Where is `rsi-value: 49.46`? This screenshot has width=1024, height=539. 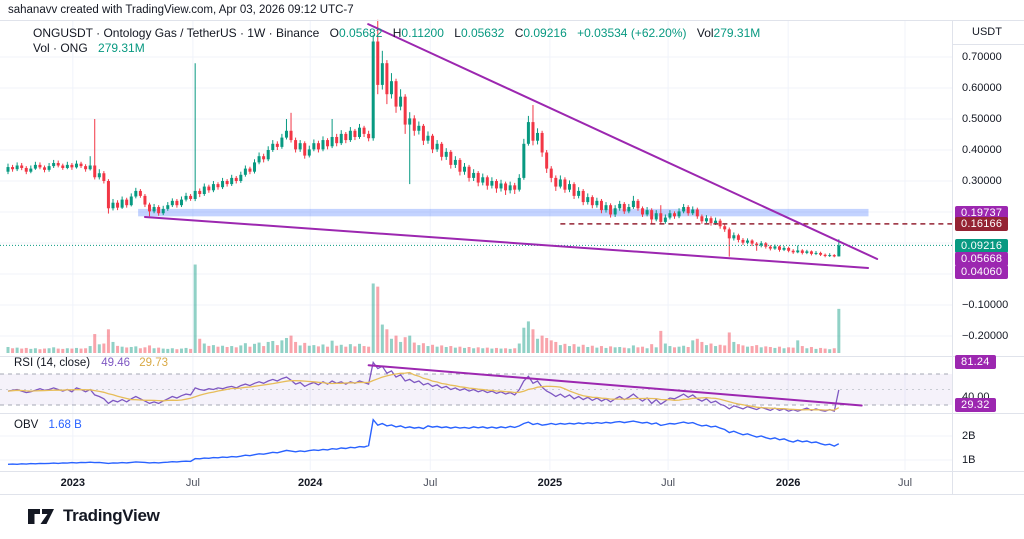
rsi-value: 49.46 is located at coordinates (116, 363).